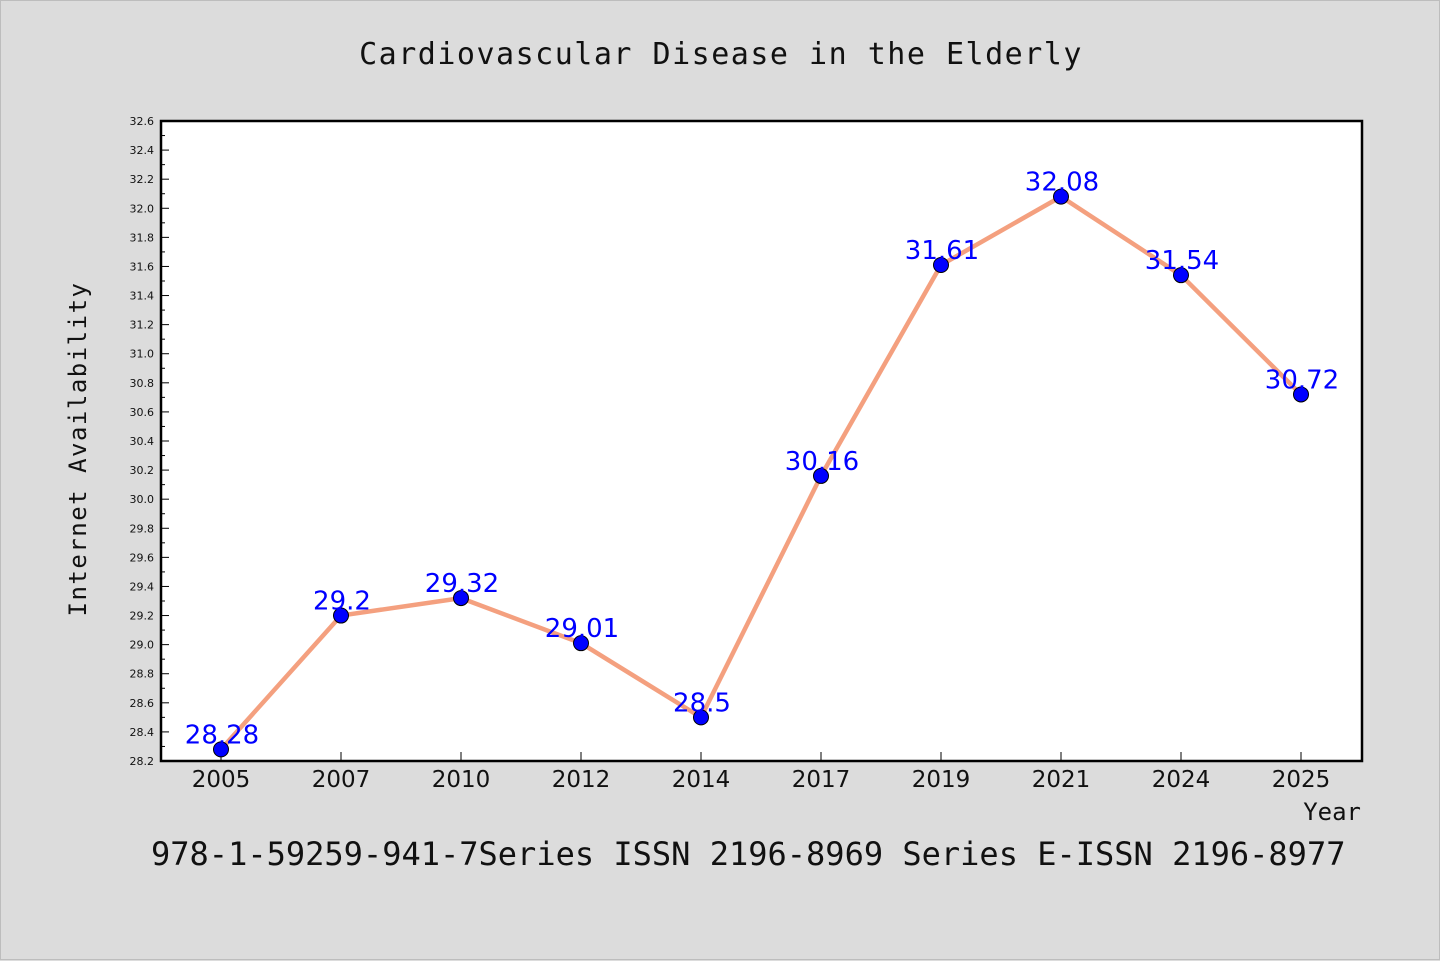 Image resolution: width=1440 pixels, height=961 pixels. What do you see at coordinates (142, 761) in the screenshot?
I see `y-tick-label: 28.2` at bounding box center [142, 761].